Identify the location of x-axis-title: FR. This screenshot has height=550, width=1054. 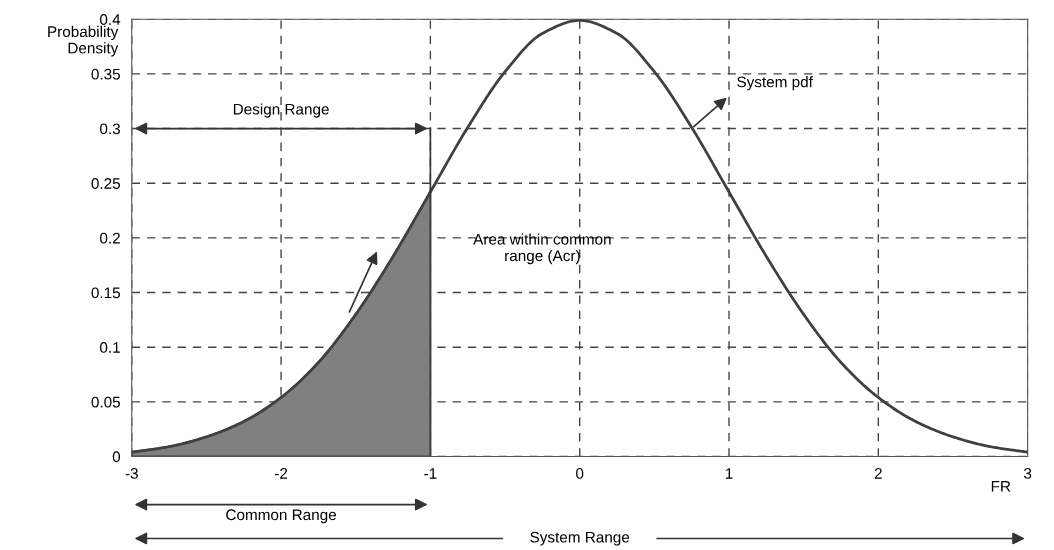
(1001, 486).